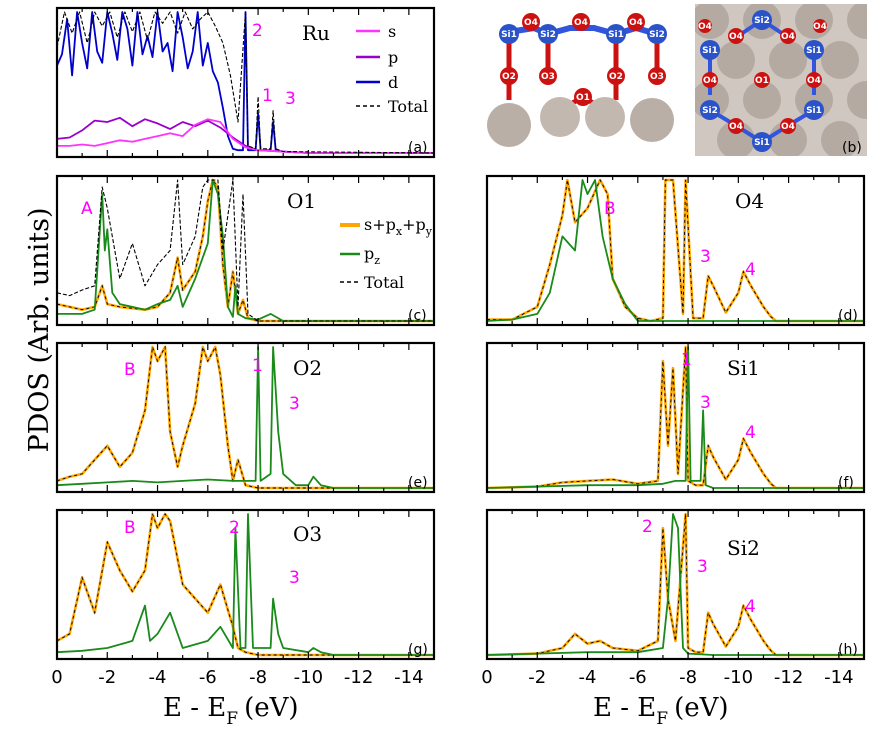 The height and width of the screenshot is (736, 872). I want to click on panel-c-peak-A: A, so click(87, 209).